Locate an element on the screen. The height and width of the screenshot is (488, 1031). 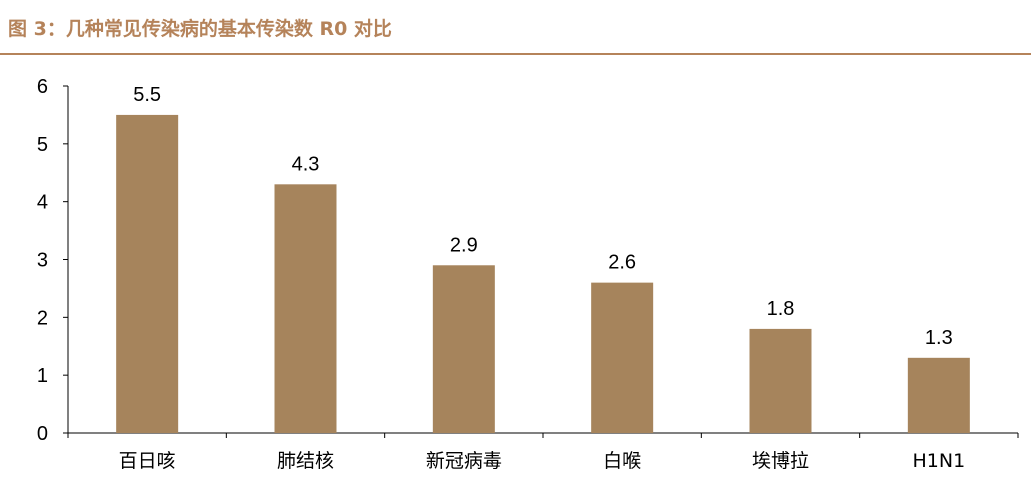
data-label: 2.9 is located at coordinates (464, 245).